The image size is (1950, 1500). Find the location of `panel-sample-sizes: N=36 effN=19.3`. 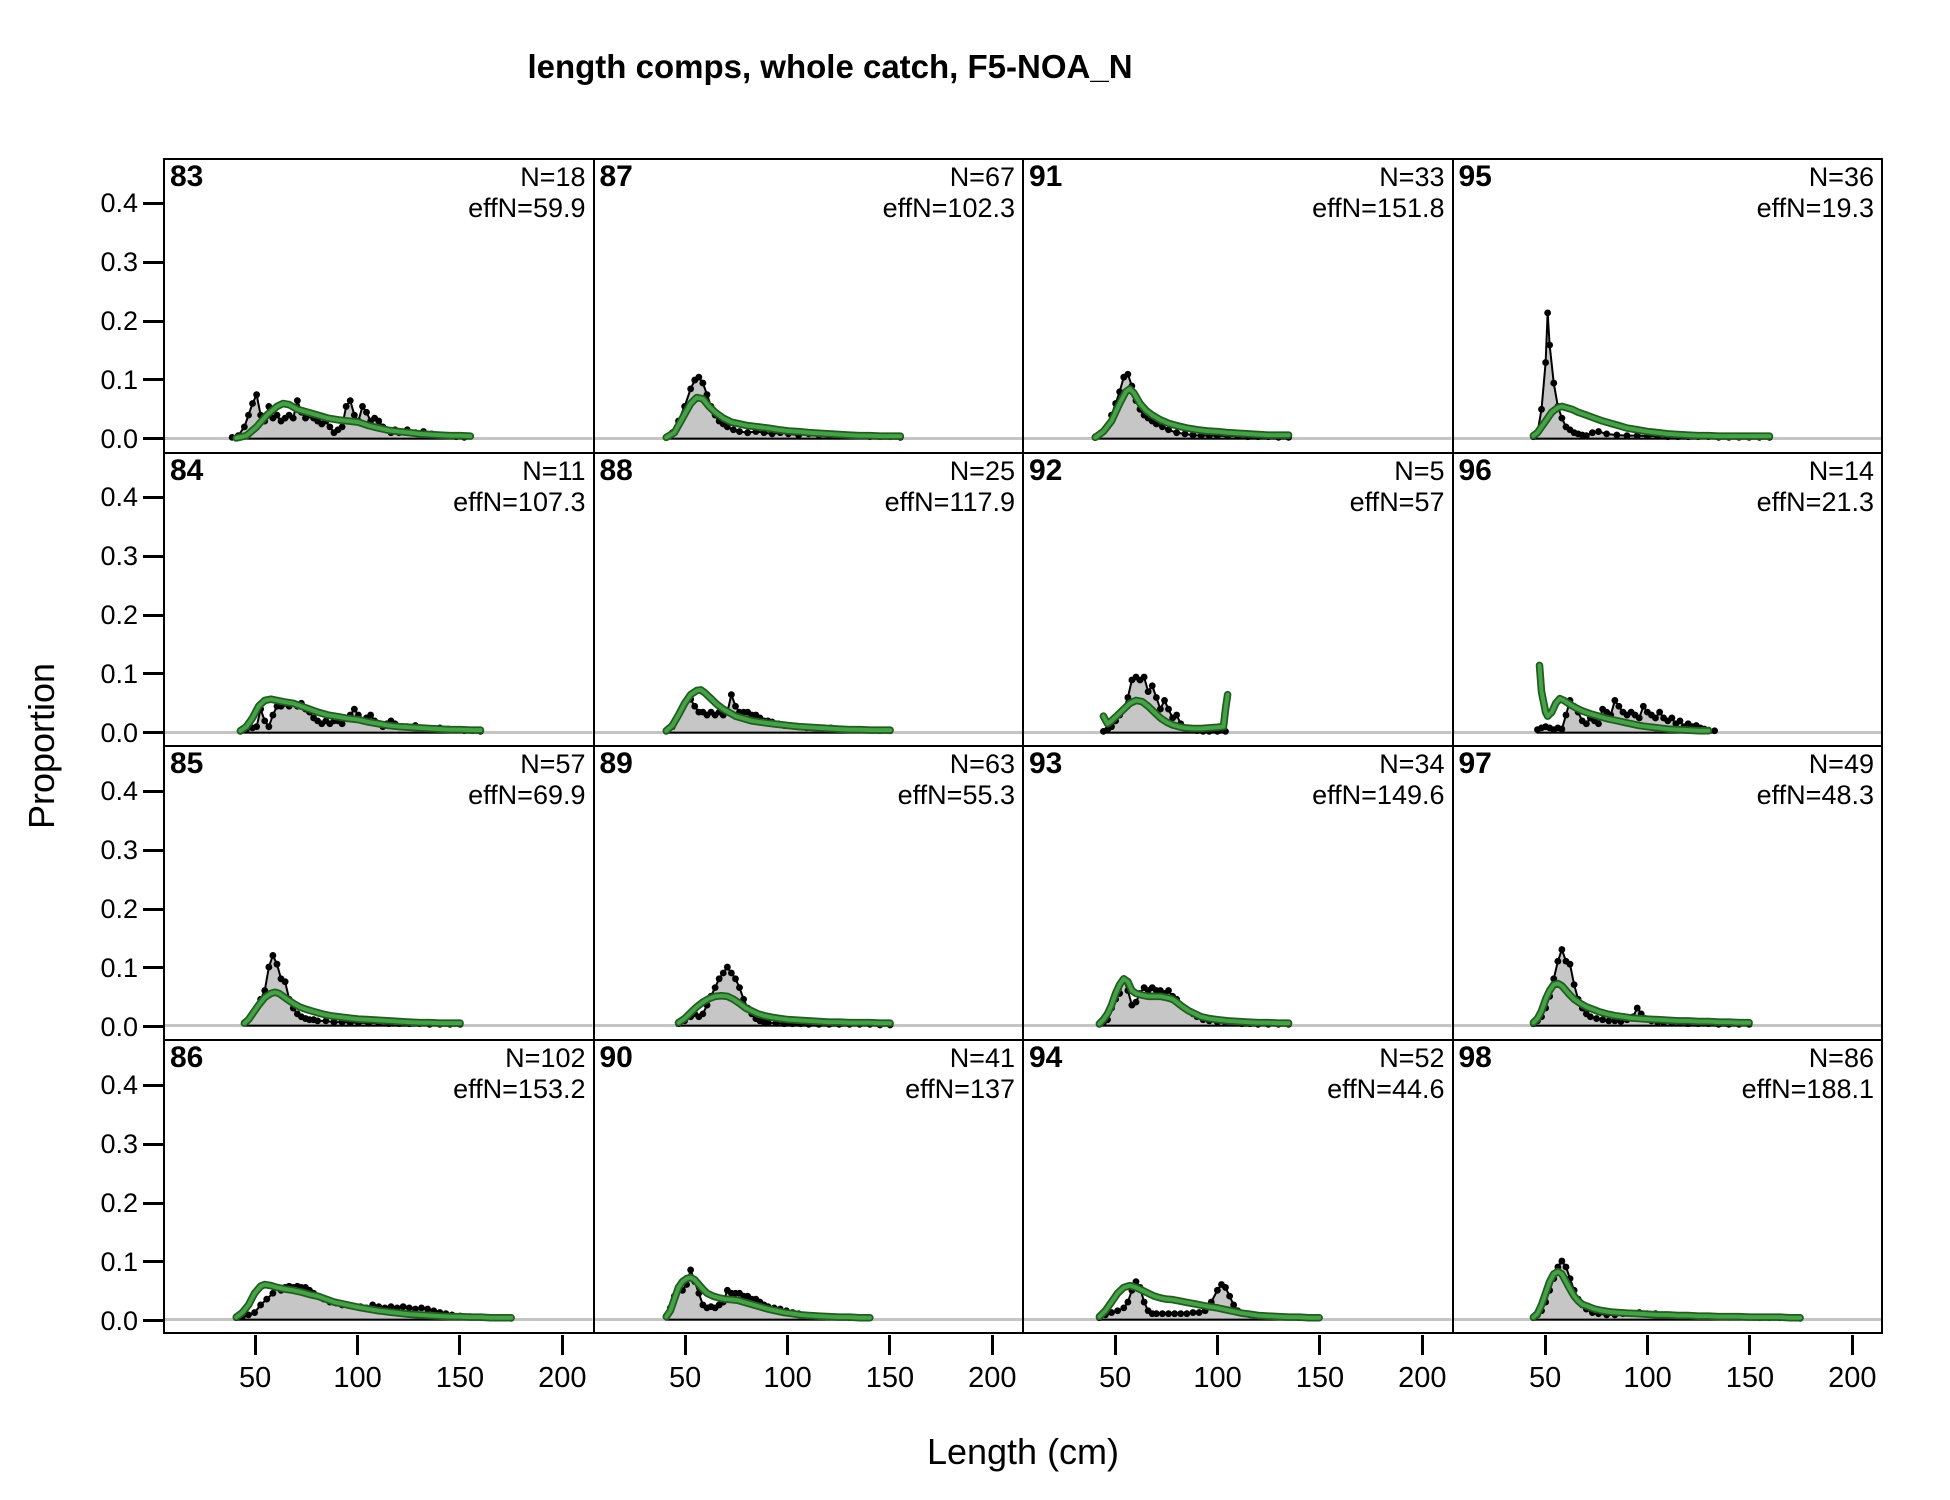

panel-sample-sizes: N=36 effN=19.3 is located at coordinates (1815, 193).